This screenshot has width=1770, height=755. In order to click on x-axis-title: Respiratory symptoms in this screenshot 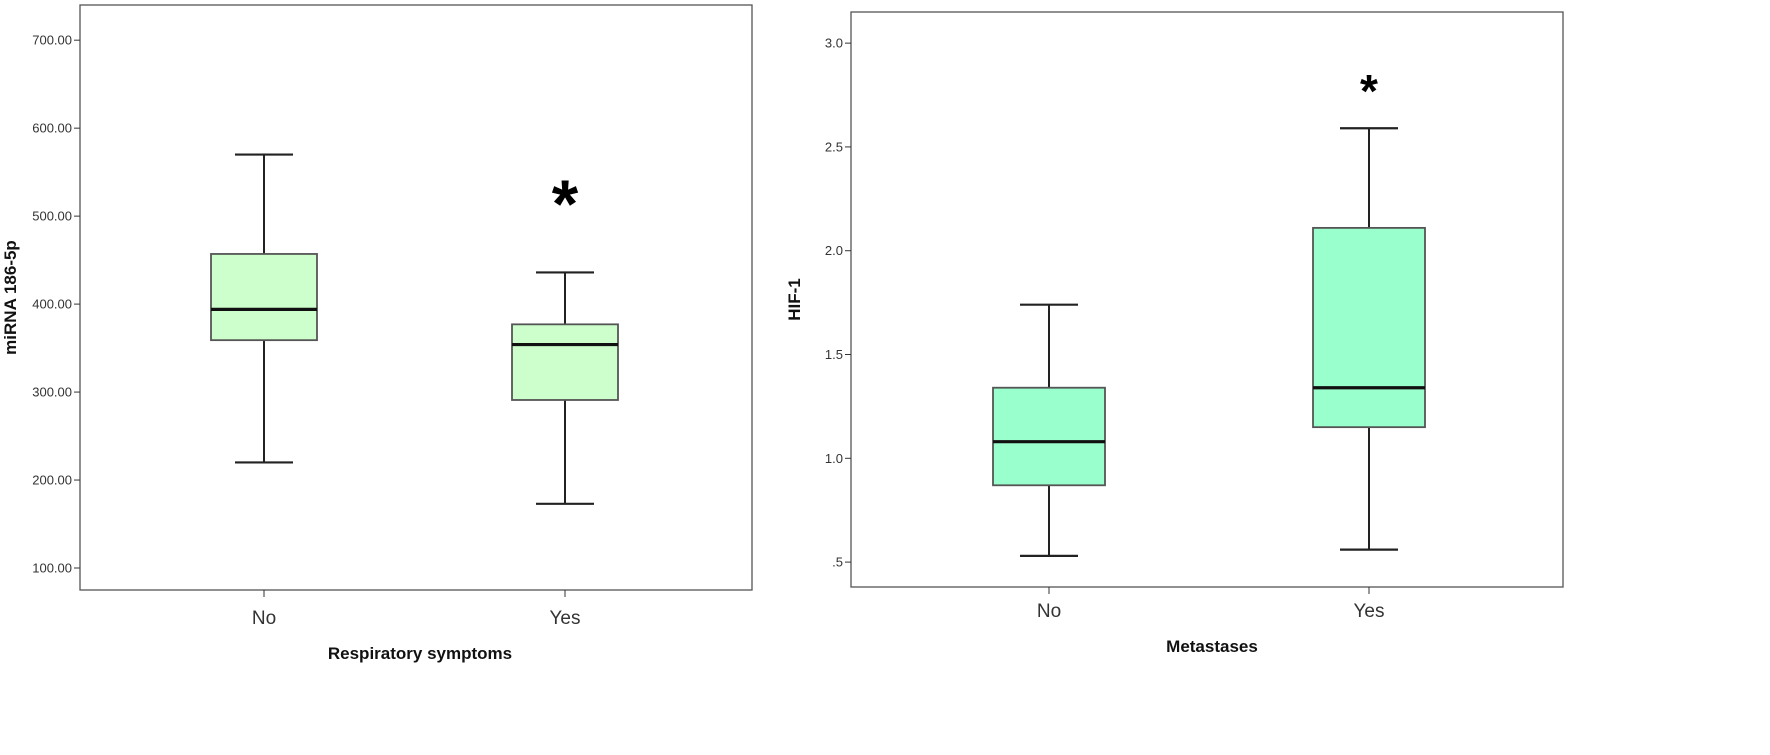, I will do `click(420, 653)`.